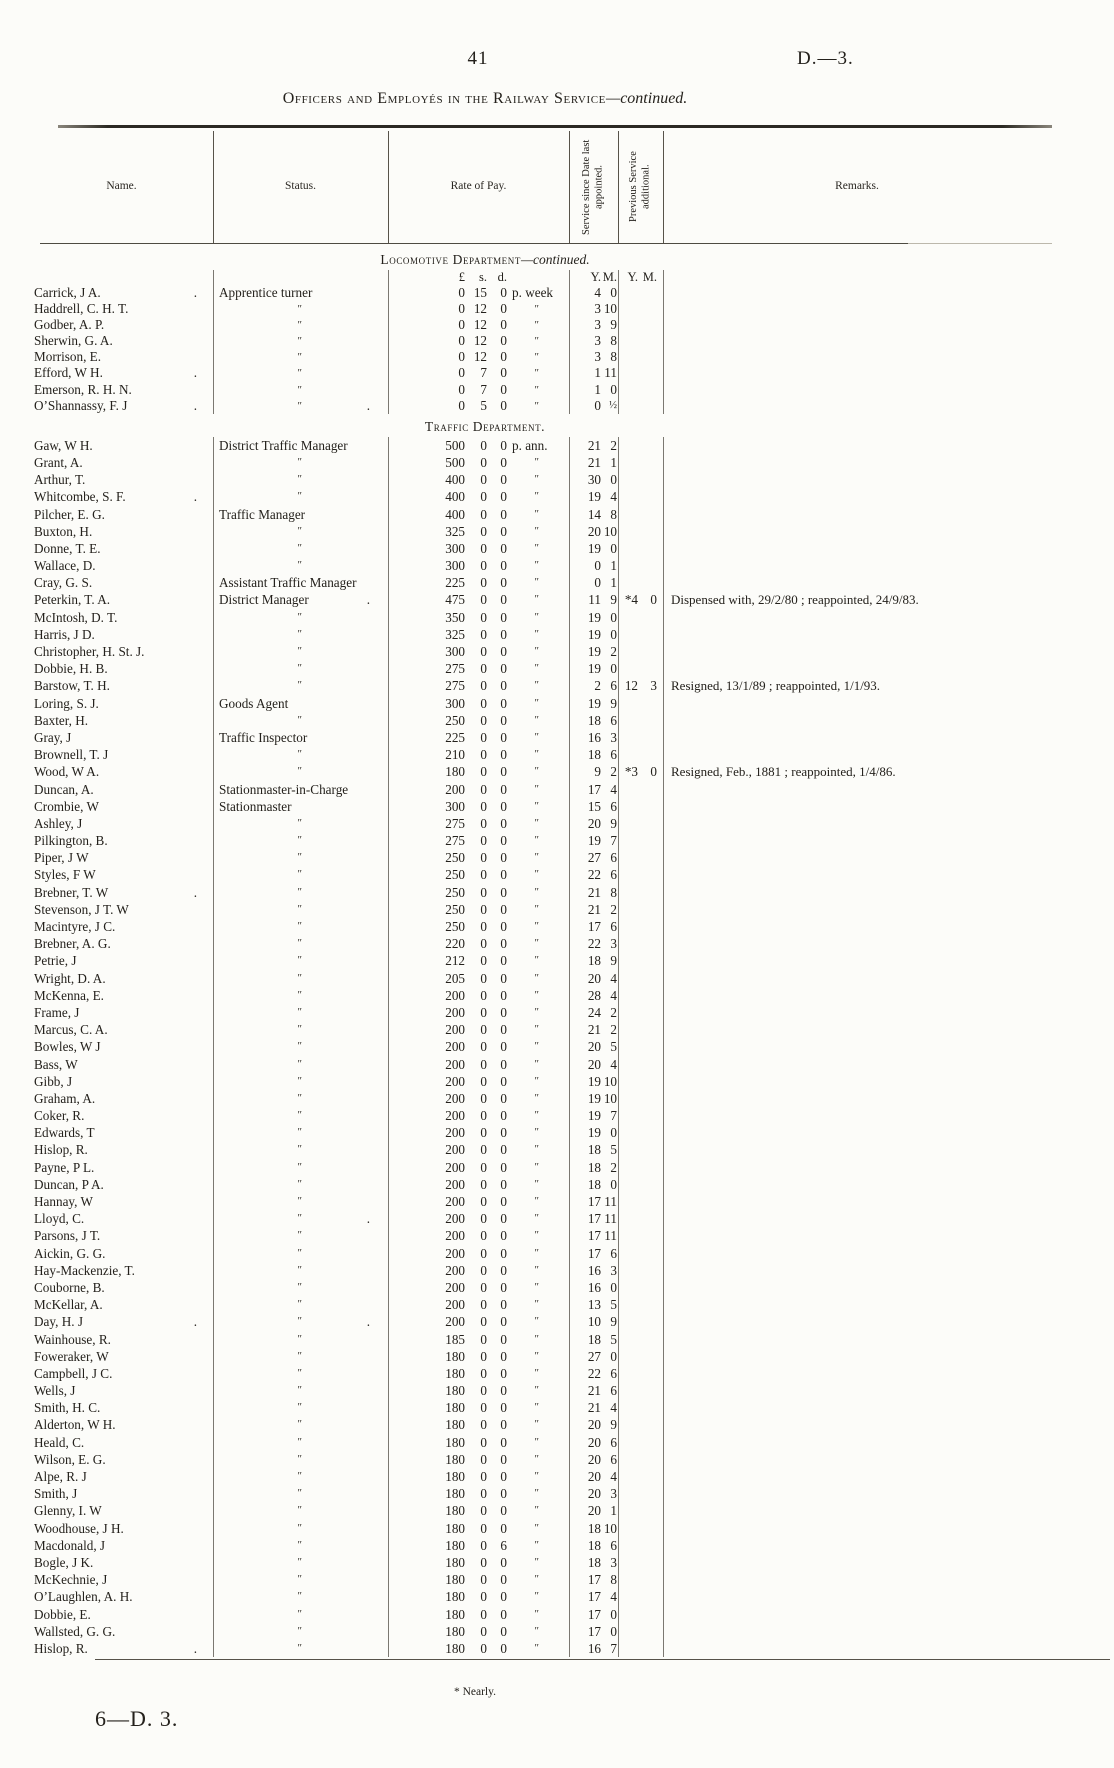 Image resolution: width=1114 pixels, height=1768 pixels. What do you see at coordinates (121, 1184) in the screenshot?
I see `name-cell: Duncan, P A.` at bounding box center [121, 1184].